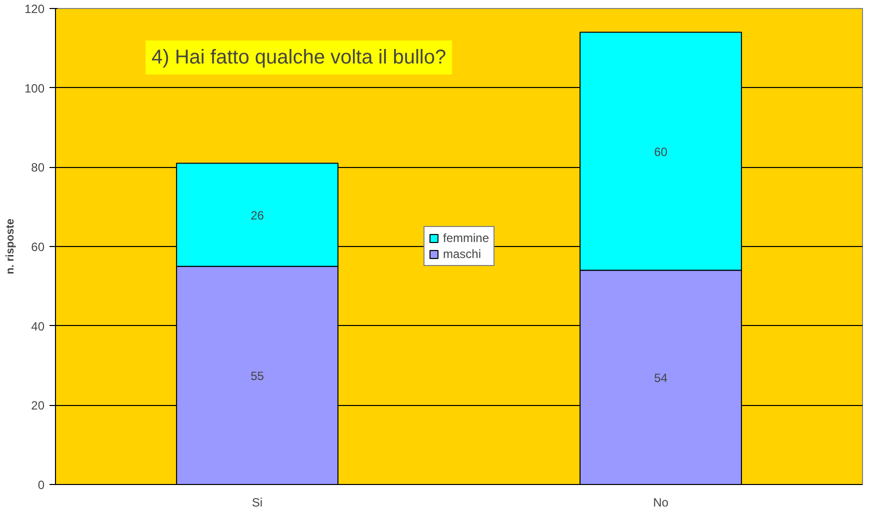 This screenshot has height=514, width=876. What do you see at coordinates (257, 215) in the screenshot?
I see `data-label: 26` at bounding box center [257, 215].